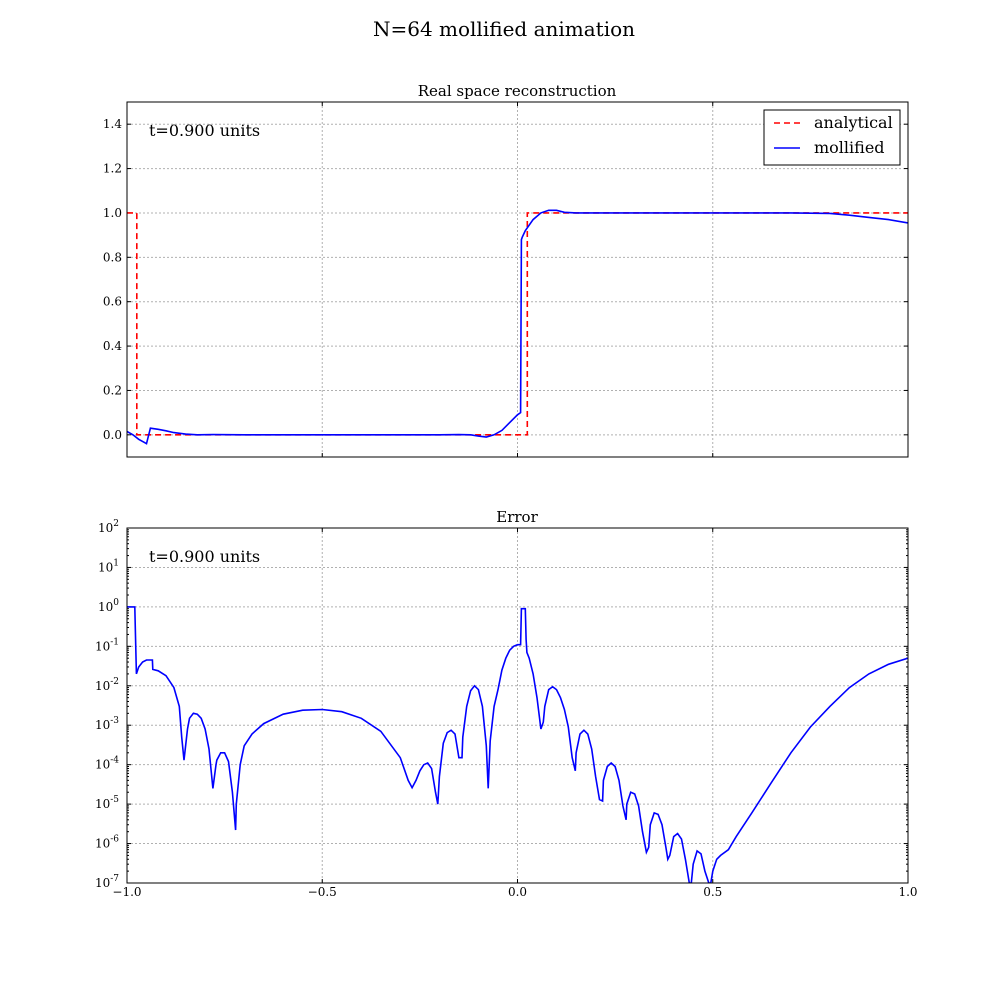 The width and height of the screenshot is (1008, 1008). I want to click on real-space-y-tick-label: 0.0, so click(112, 435).